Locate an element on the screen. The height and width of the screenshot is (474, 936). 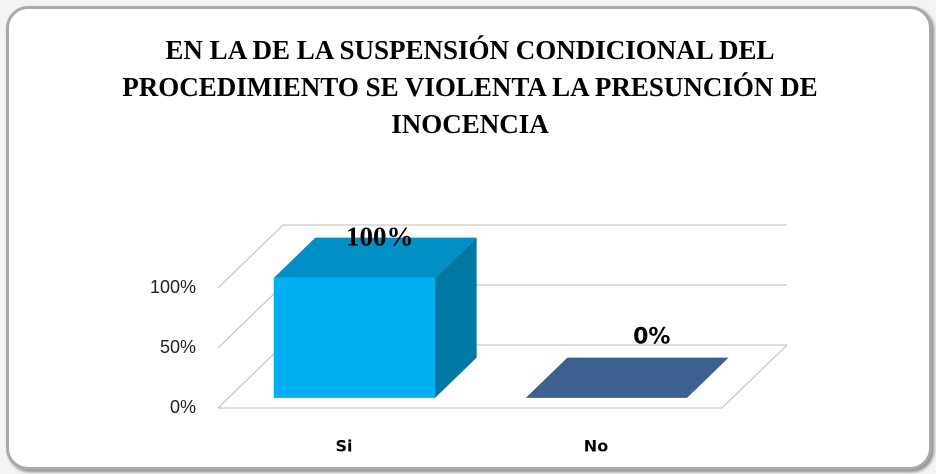
y-tick-label: 100% is located at coordinates (173, 287).